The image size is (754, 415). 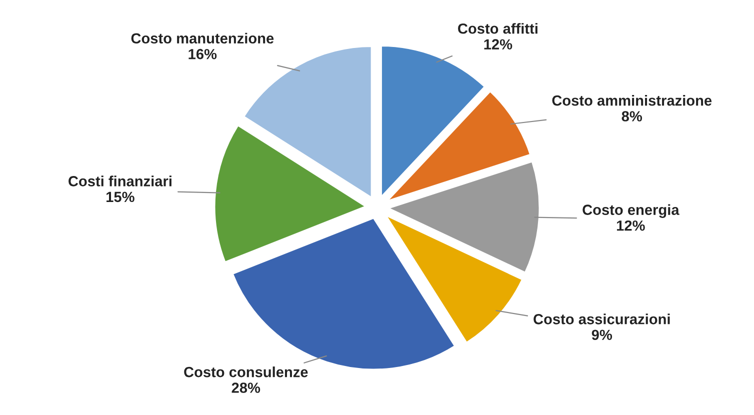 I want to click on slice-label: Costo assicurazioni, so click(x=602, y=319).